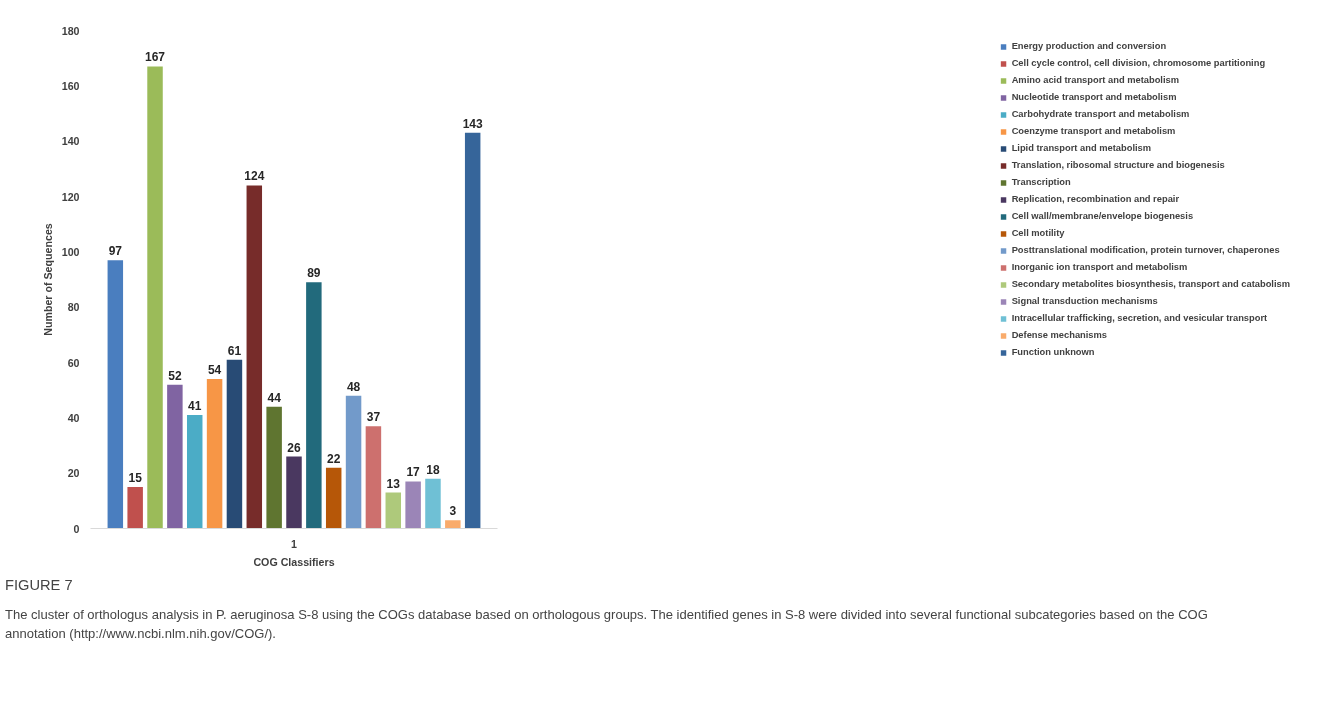 This screenshot has height=704, width=1322. Describe the element at coordinates (1089, 46) in the screenshot. I see `legend-label: Energy production and conversion` at that location.